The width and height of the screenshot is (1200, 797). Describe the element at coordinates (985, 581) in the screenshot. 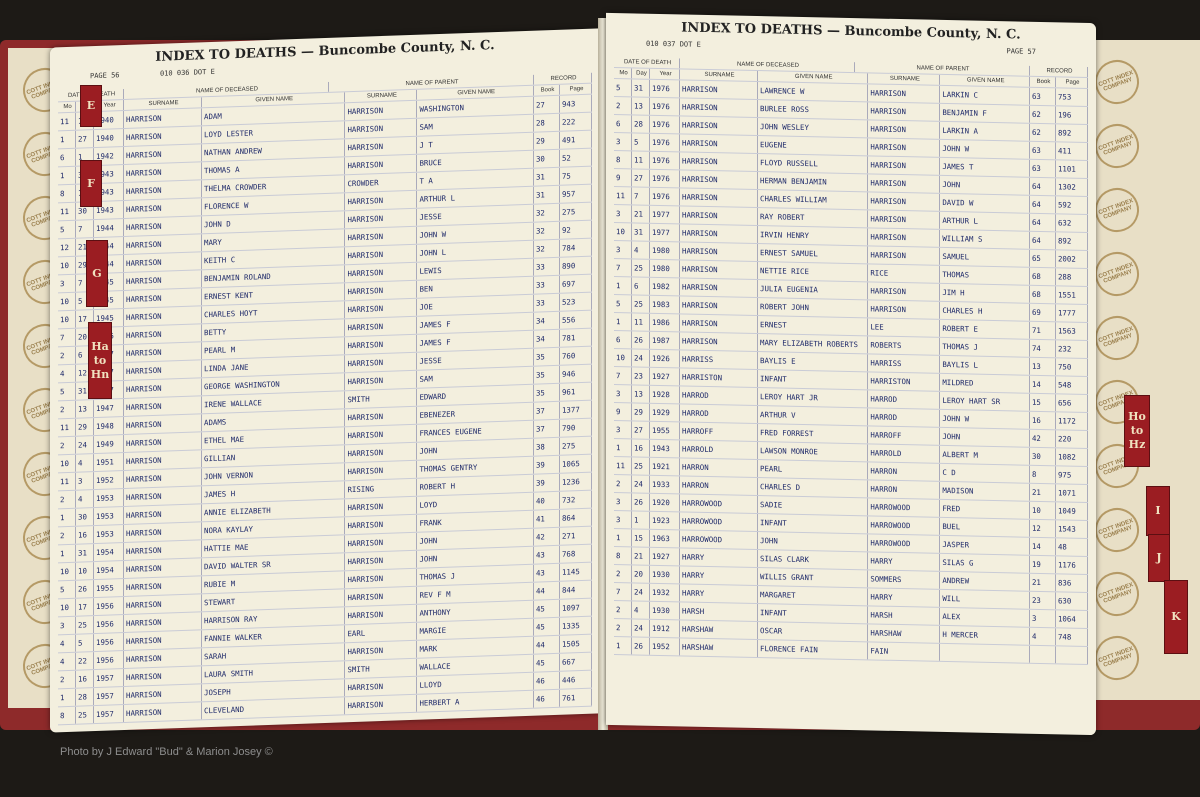

I see `ledger-cell: ANDREW` at that location.